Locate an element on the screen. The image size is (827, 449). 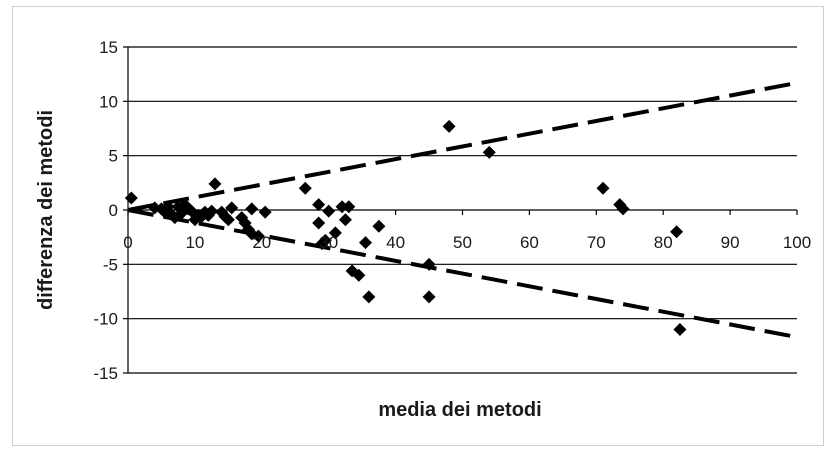
y-tick-label: -5 is located at coordinates (110, 264).